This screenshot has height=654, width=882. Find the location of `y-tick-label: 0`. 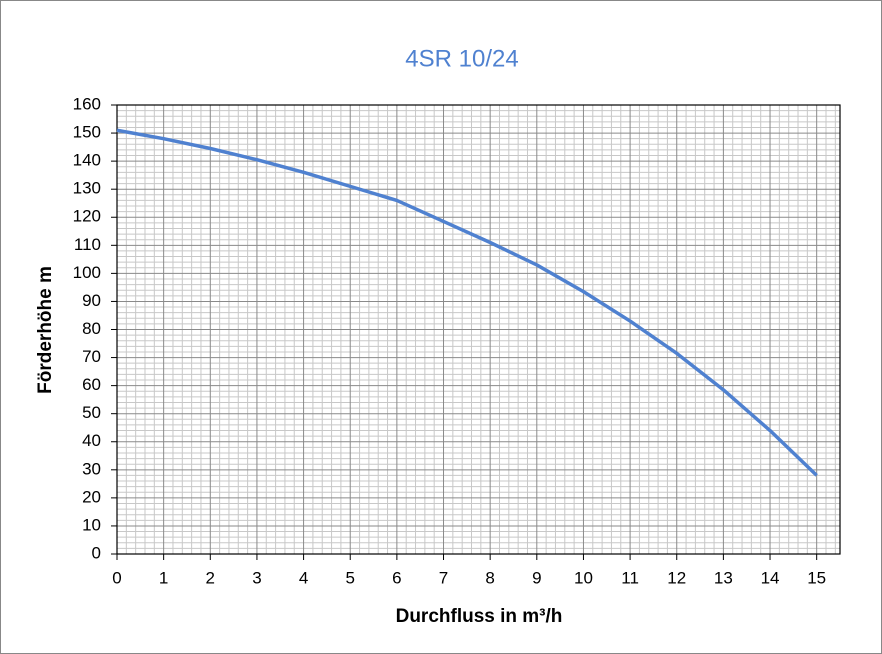

y-tick-label: 0 is located at coordinates (96, 552).